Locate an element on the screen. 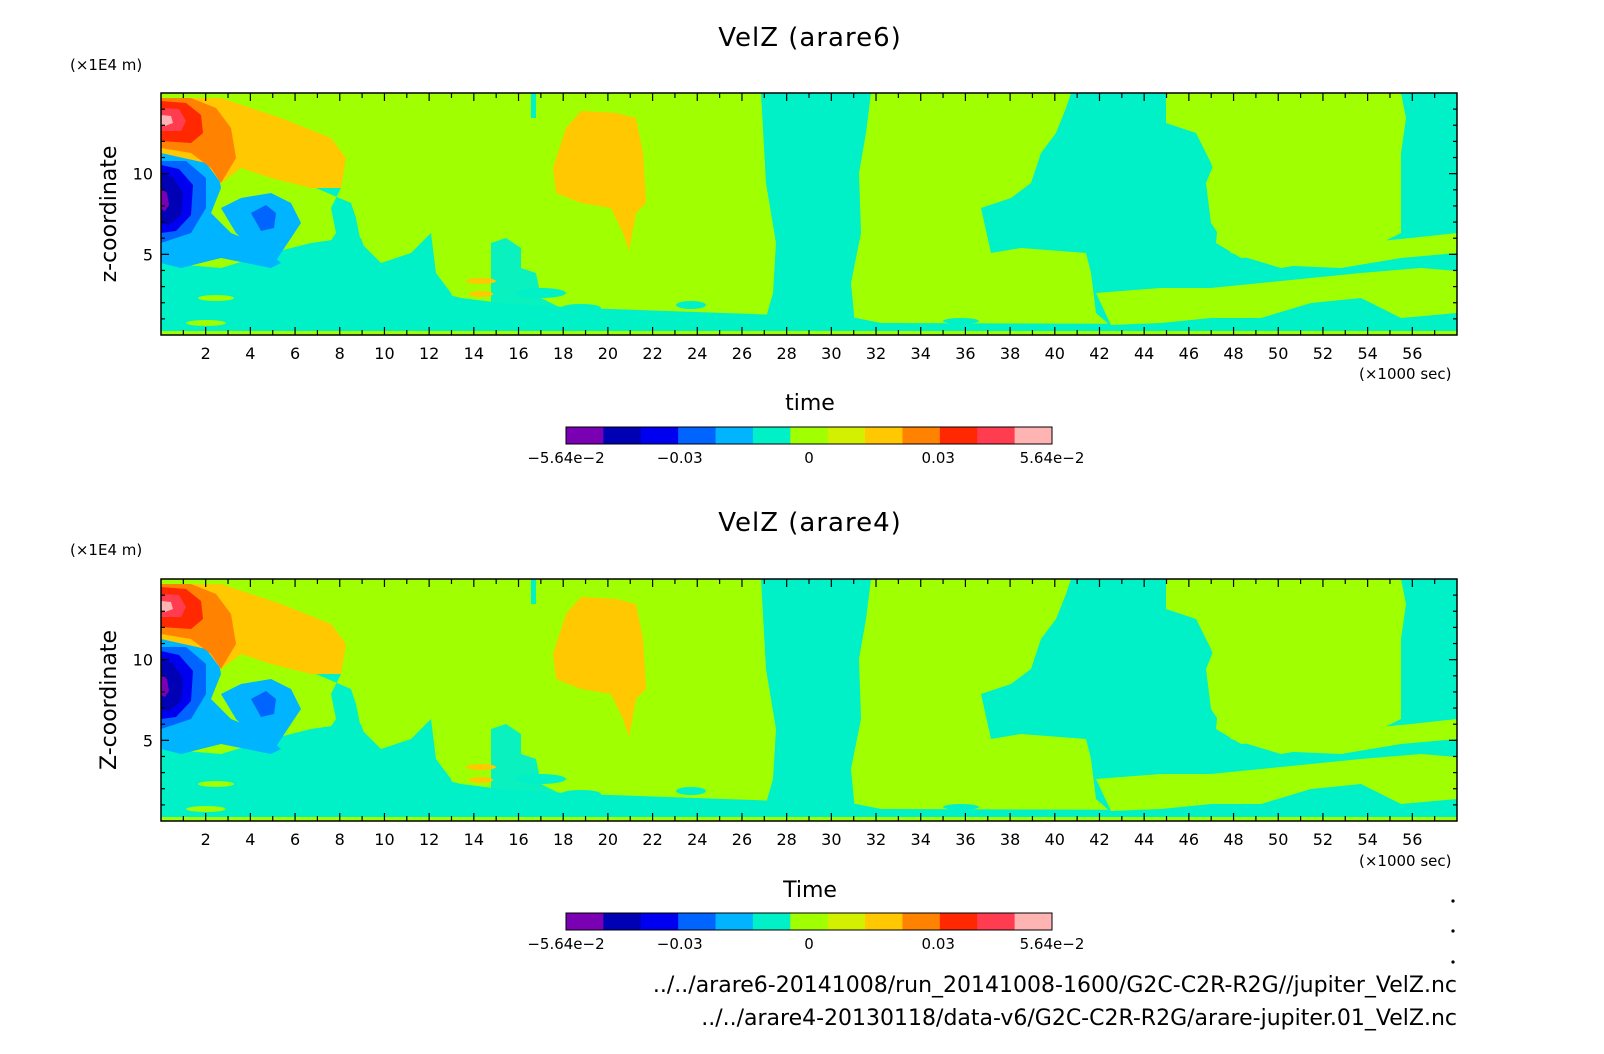 The image size is (1604, 1054). x-tick-label: 32 is located at coordinates (876, 353).